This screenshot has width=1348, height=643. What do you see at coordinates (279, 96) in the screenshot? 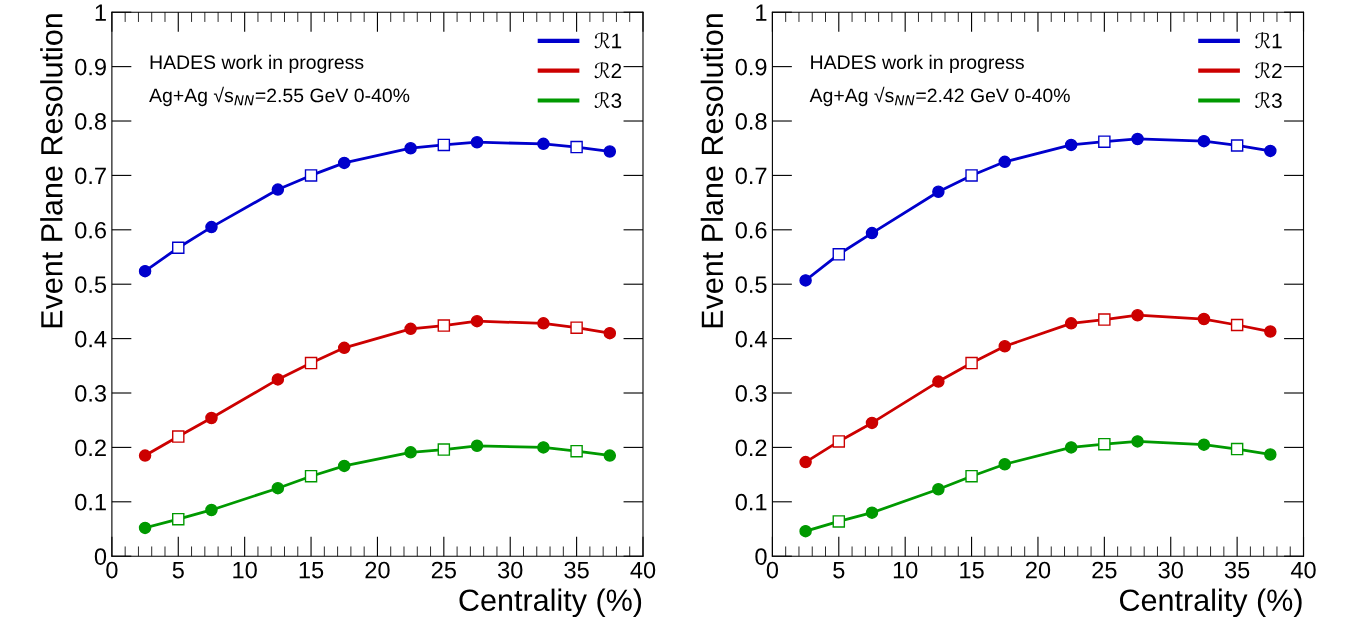
I see `annotation: Ag+Ag √s$_{NN}$=2.55 GeV 0-40%` at bounding box center [279, 96].